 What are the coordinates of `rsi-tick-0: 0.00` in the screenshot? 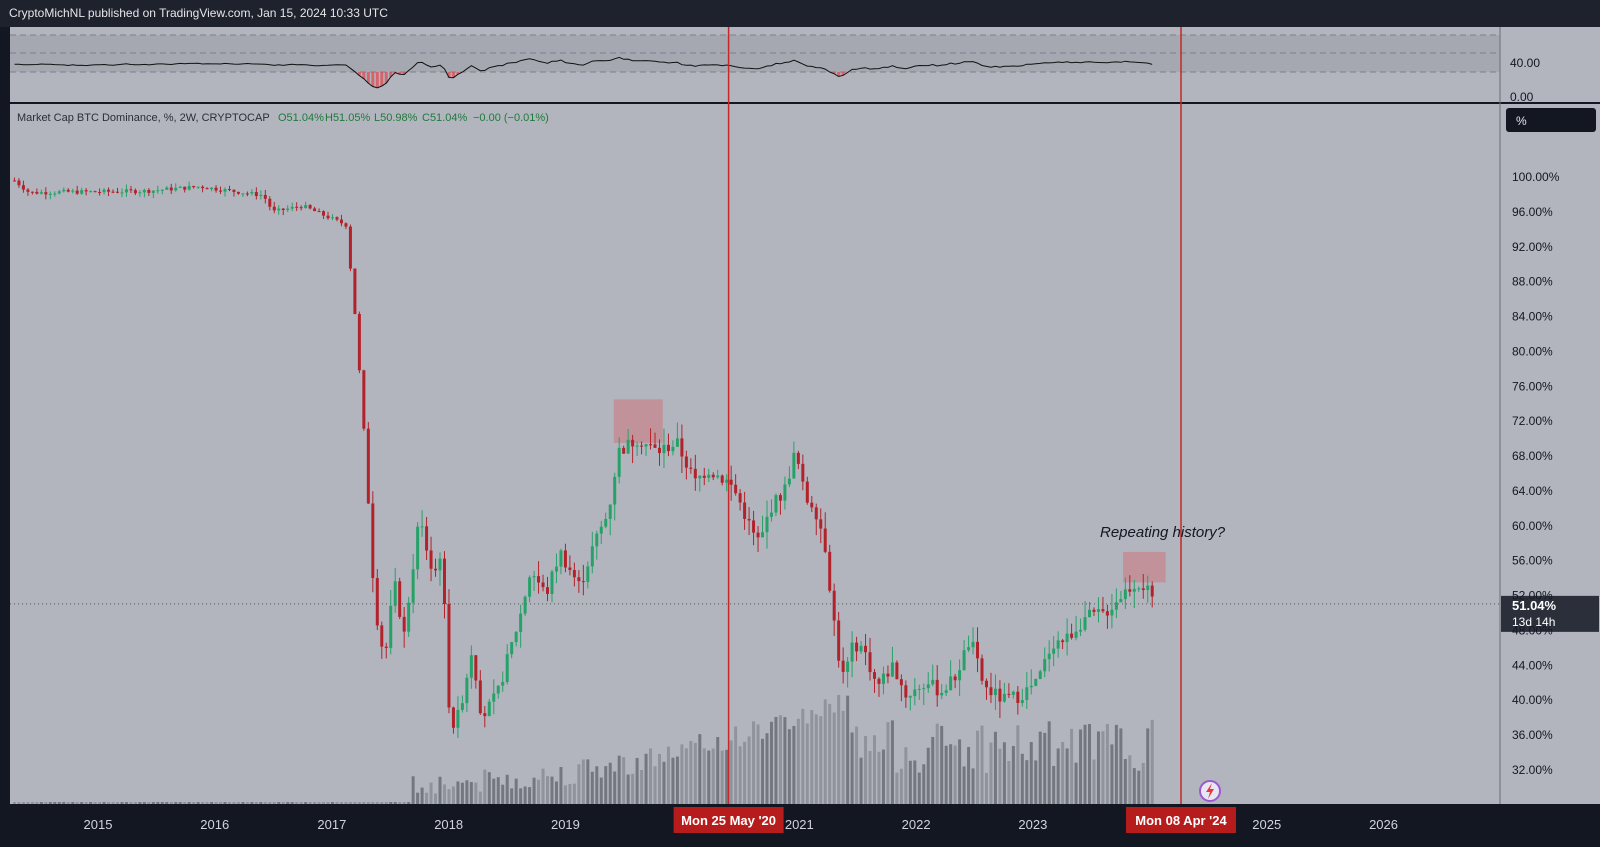 It's located at (1522, 97).